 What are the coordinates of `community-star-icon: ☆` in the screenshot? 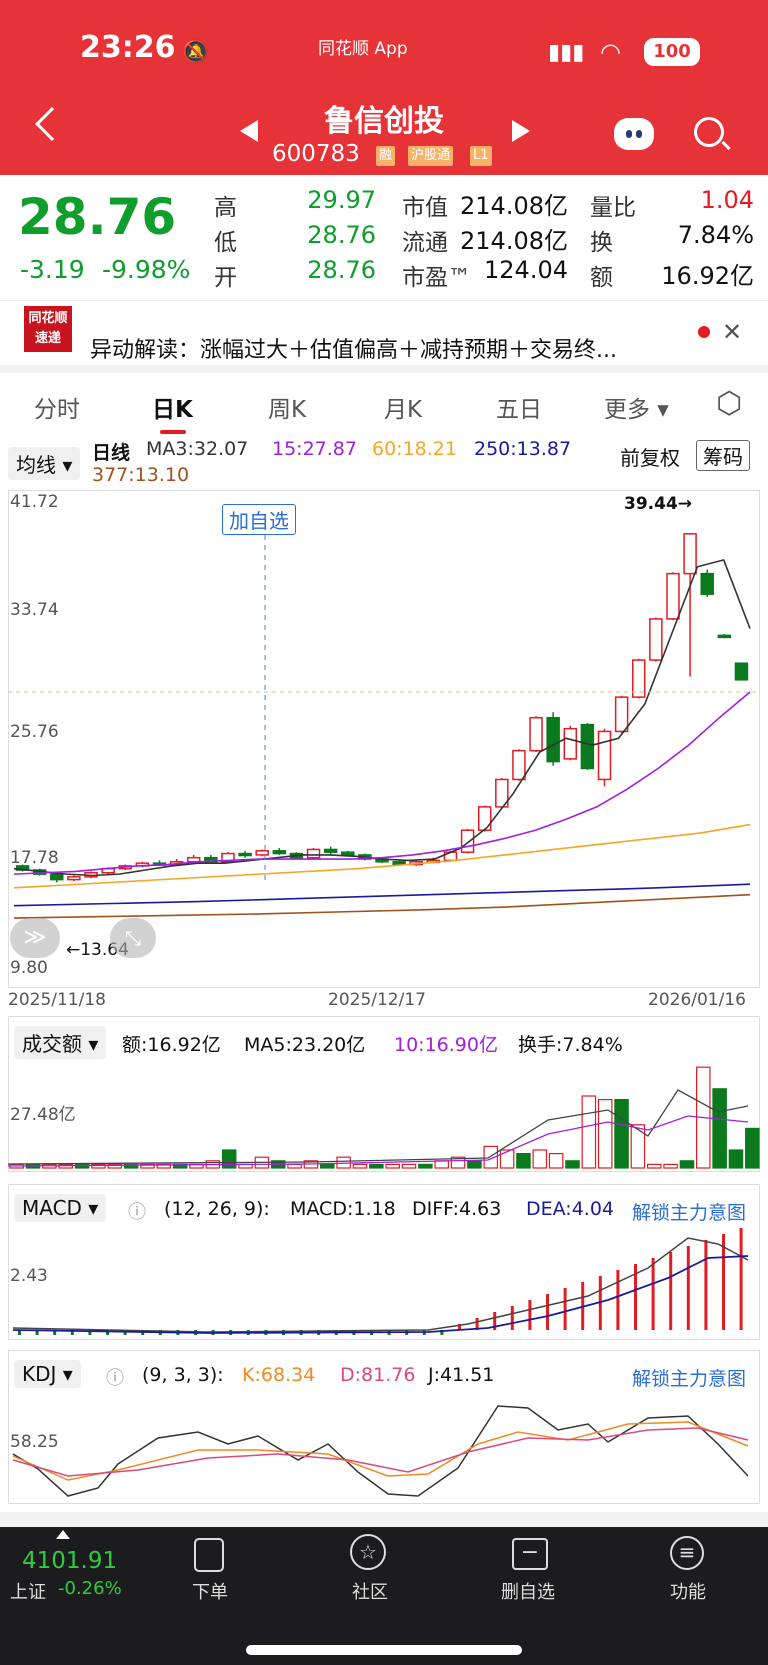 It's located at (368, 1552).